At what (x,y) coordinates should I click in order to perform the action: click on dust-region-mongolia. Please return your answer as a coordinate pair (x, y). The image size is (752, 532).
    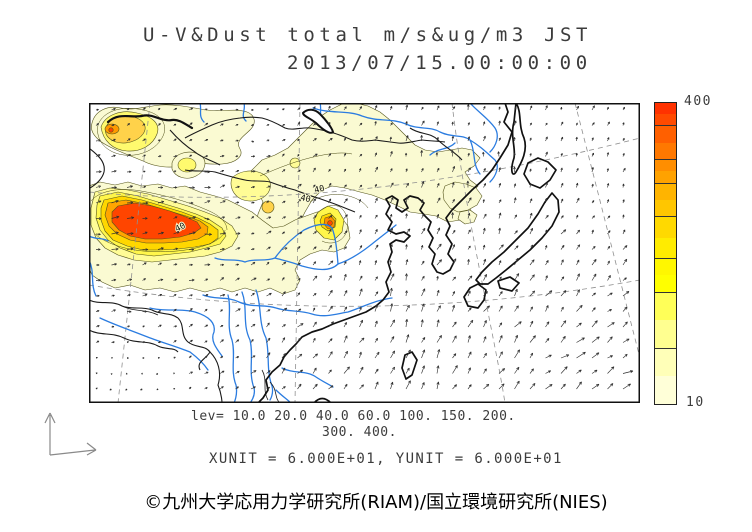
    Looking at the image, I should click on (363, 172).